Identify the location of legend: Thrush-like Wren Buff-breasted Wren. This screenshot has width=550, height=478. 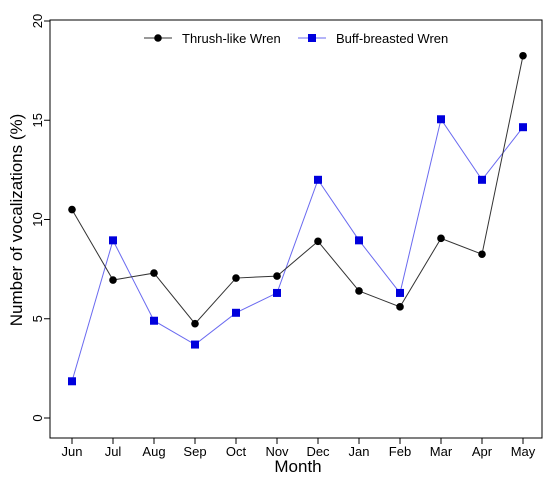
(296, 38).